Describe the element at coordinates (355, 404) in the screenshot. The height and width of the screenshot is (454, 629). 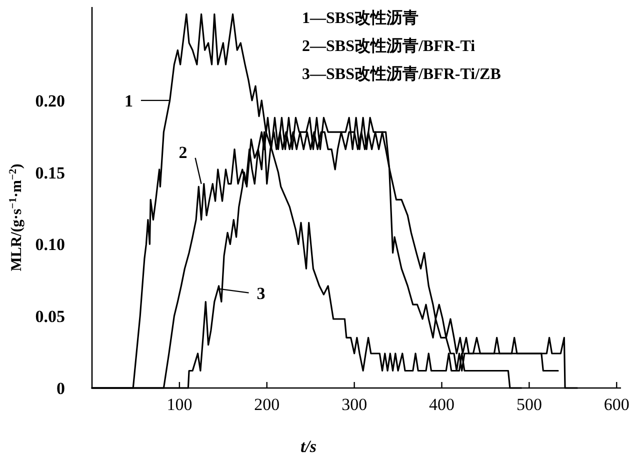
I see `x-tick-label: 300` at that location.